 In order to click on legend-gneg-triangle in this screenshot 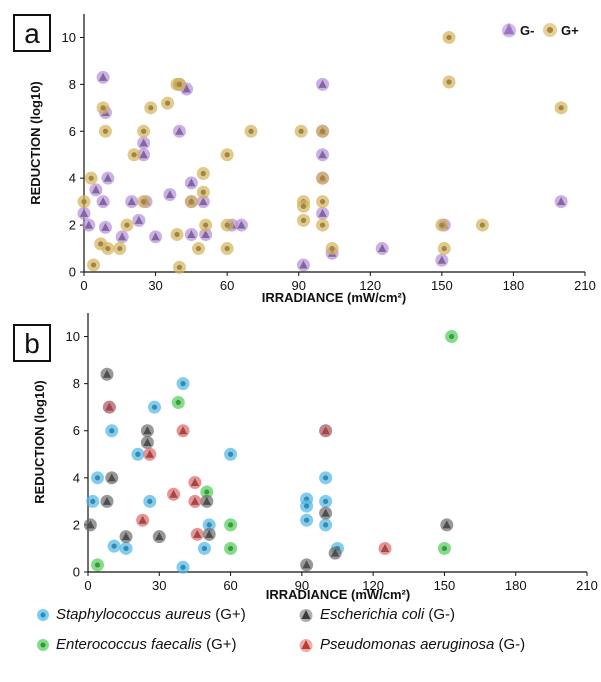, I will do `click(509, 29)`.